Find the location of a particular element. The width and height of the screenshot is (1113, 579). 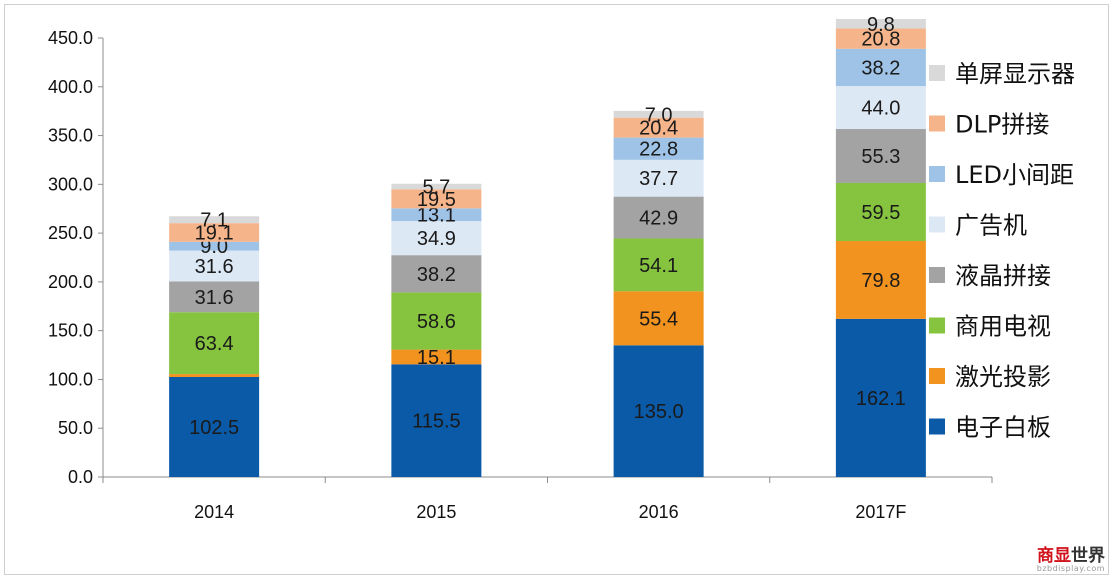

data-label: 22.8 is located at coordinates (658, 150).